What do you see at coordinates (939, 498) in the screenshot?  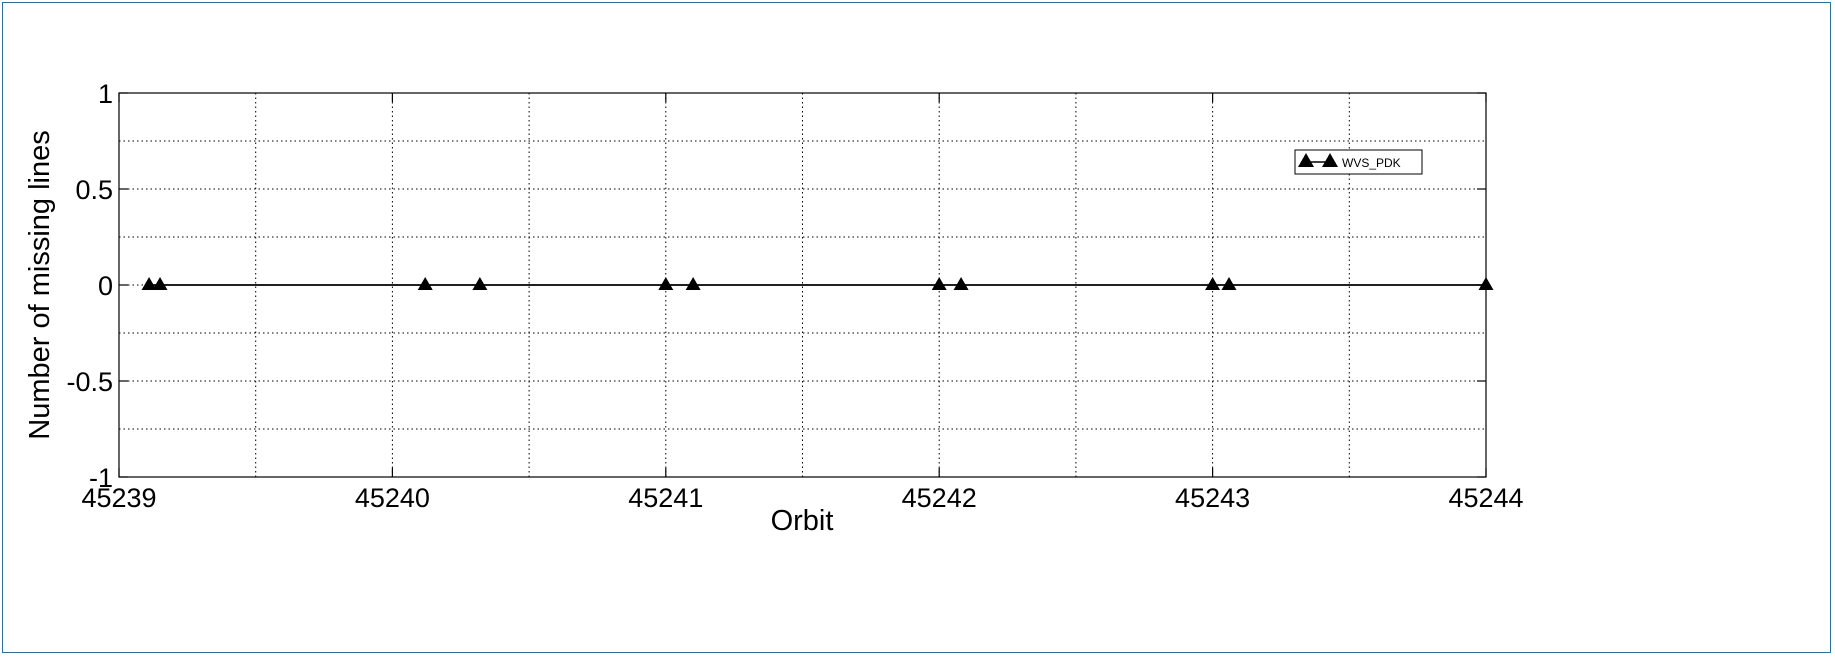 I see `x-tick-label: 45242` at bounding box center [939, 498].